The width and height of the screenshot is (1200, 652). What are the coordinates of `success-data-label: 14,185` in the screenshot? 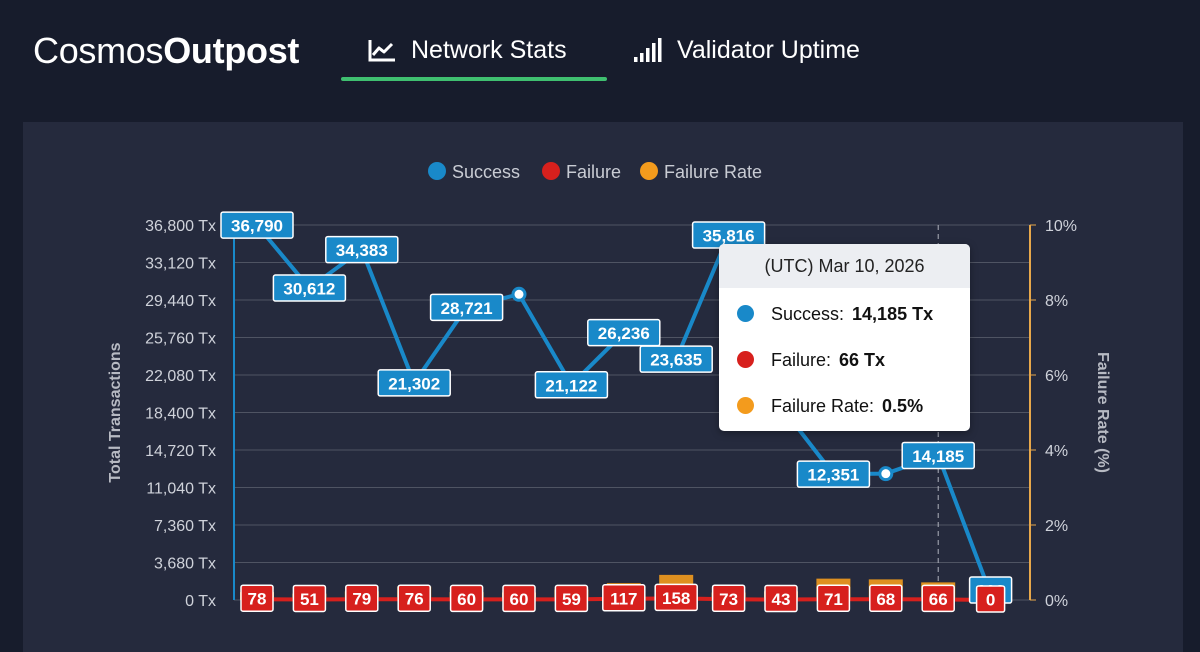 It's located at (938, 456).